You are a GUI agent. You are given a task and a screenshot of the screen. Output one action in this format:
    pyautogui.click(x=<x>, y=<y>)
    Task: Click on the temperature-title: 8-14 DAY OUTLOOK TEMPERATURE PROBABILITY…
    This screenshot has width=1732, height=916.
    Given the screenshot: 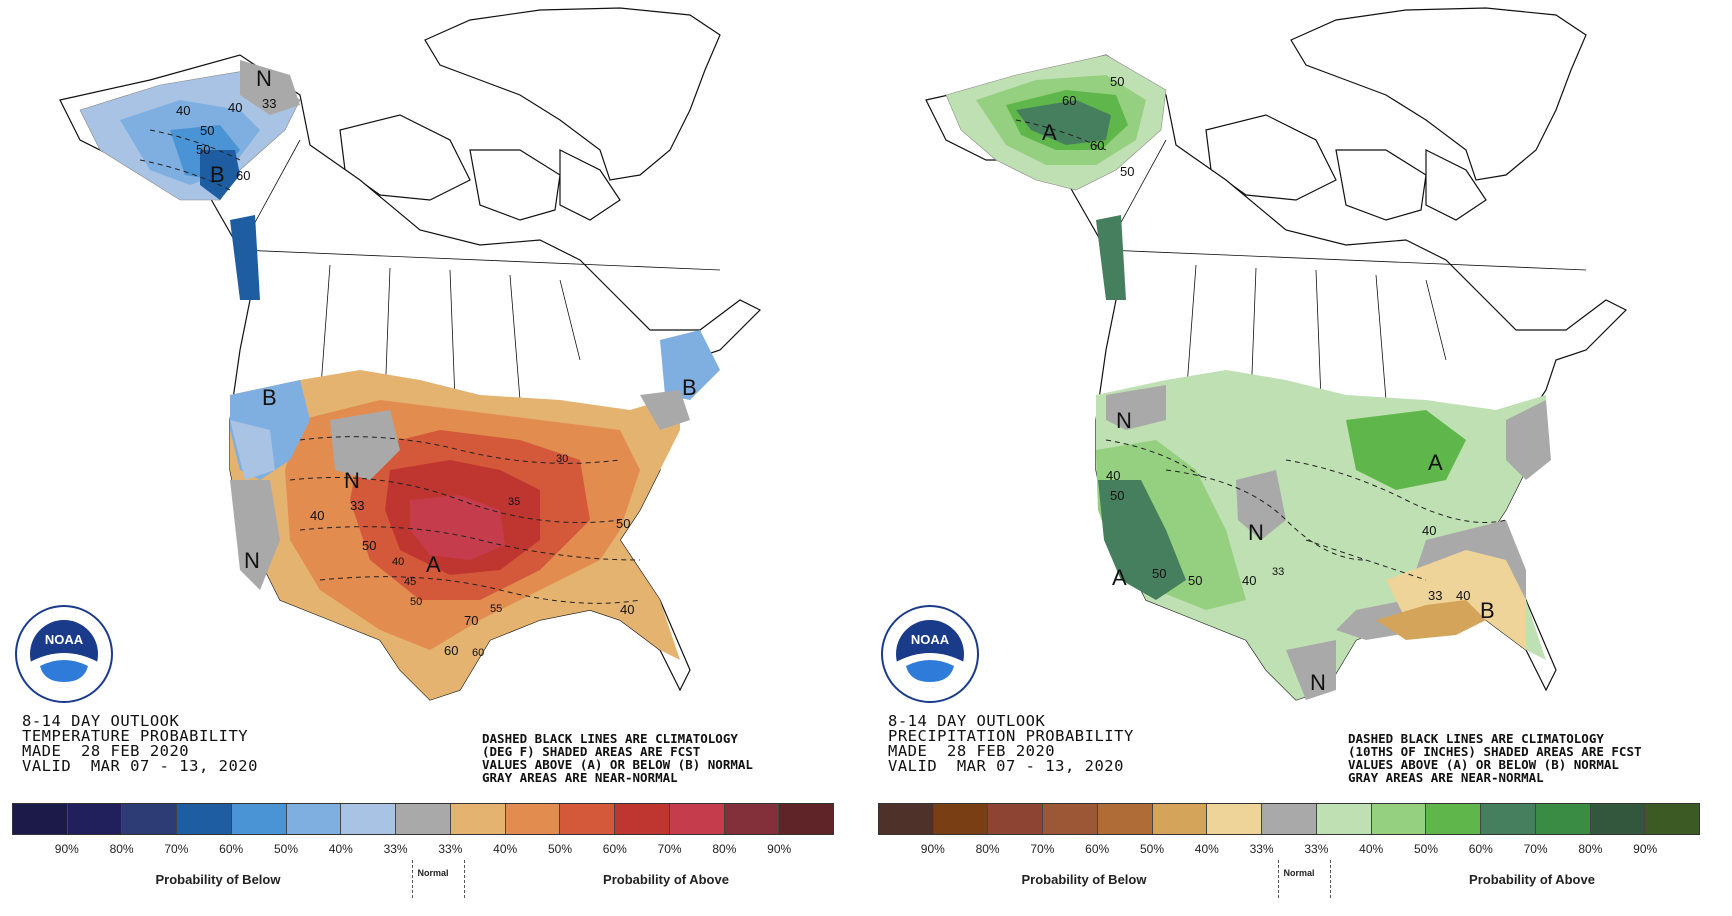 What is the action you would take?
    pyautogui.click(x=140, y=743)
    